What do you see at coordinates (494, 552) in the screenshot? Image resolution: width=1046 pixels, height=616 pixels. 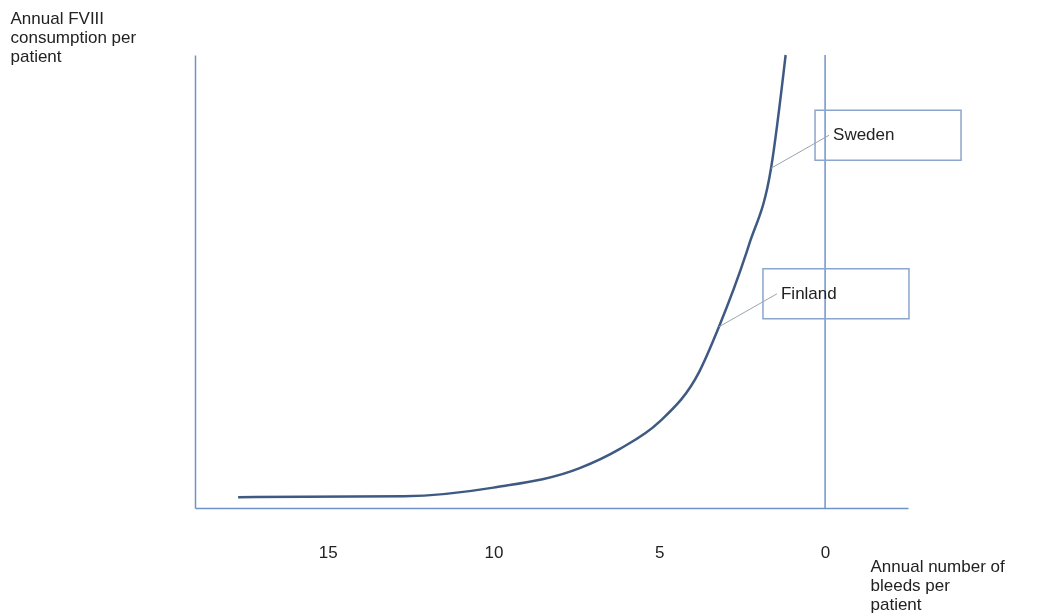 I see `x-tick-label: 10` at bounding box center [494, 552].